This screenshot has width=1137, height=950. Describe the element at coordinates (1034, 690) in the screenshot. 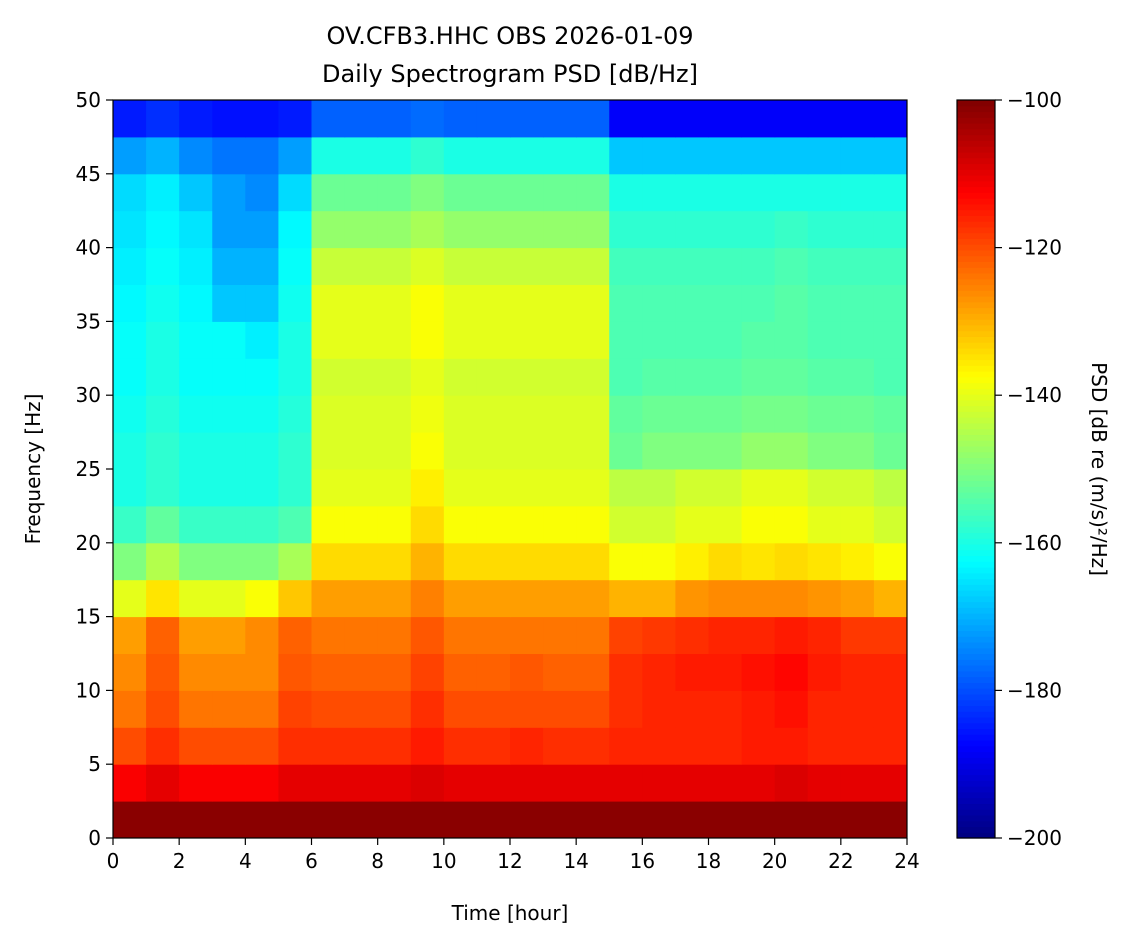

I see `colorbar-tick-label: −180` at that location.